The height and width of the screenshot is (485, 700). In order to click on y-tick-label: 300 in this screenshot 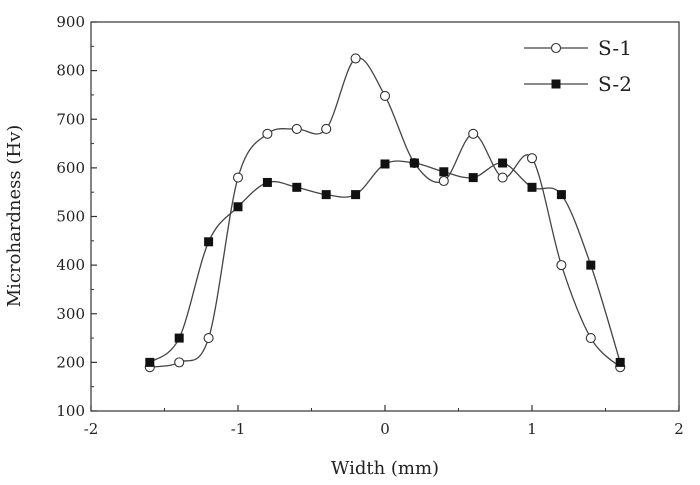, I will do `click(70, 314)`.